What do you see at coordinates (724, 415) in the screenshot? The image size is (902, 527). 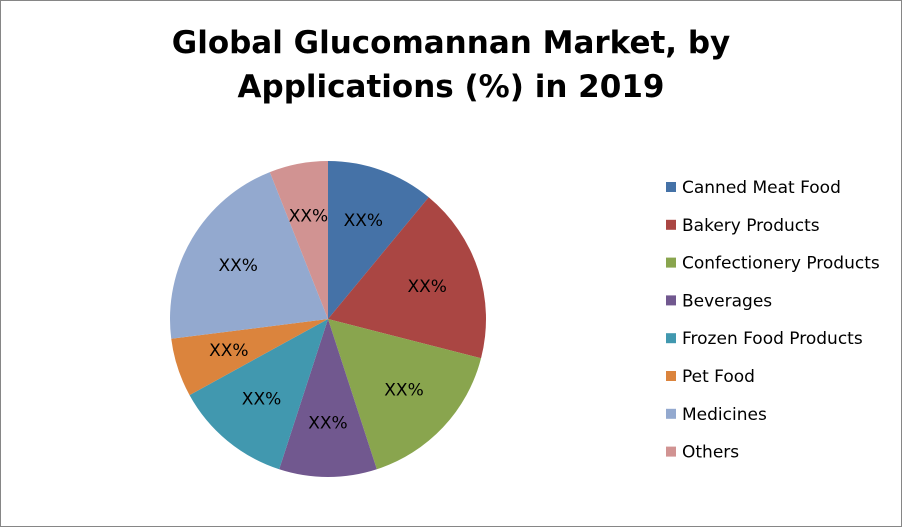 I see `legend-label: Medicines` at bounding box center [724, 415].